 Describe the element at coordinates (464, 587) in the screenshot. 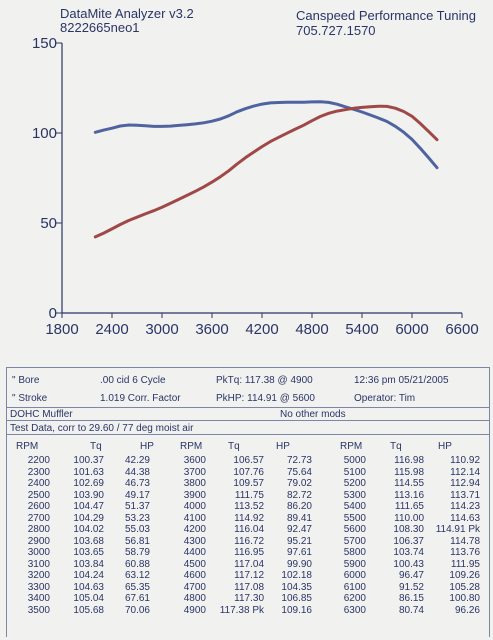

I see `hp-cell: 105.28` at that location.